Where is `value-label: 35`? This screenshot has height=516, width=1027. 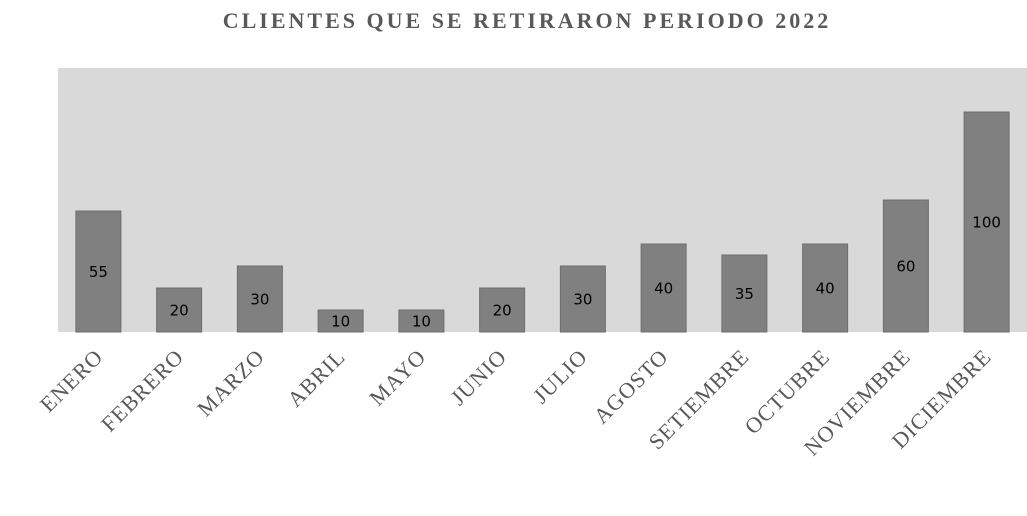 value-label: 35 is located at coordinates (744, 294).